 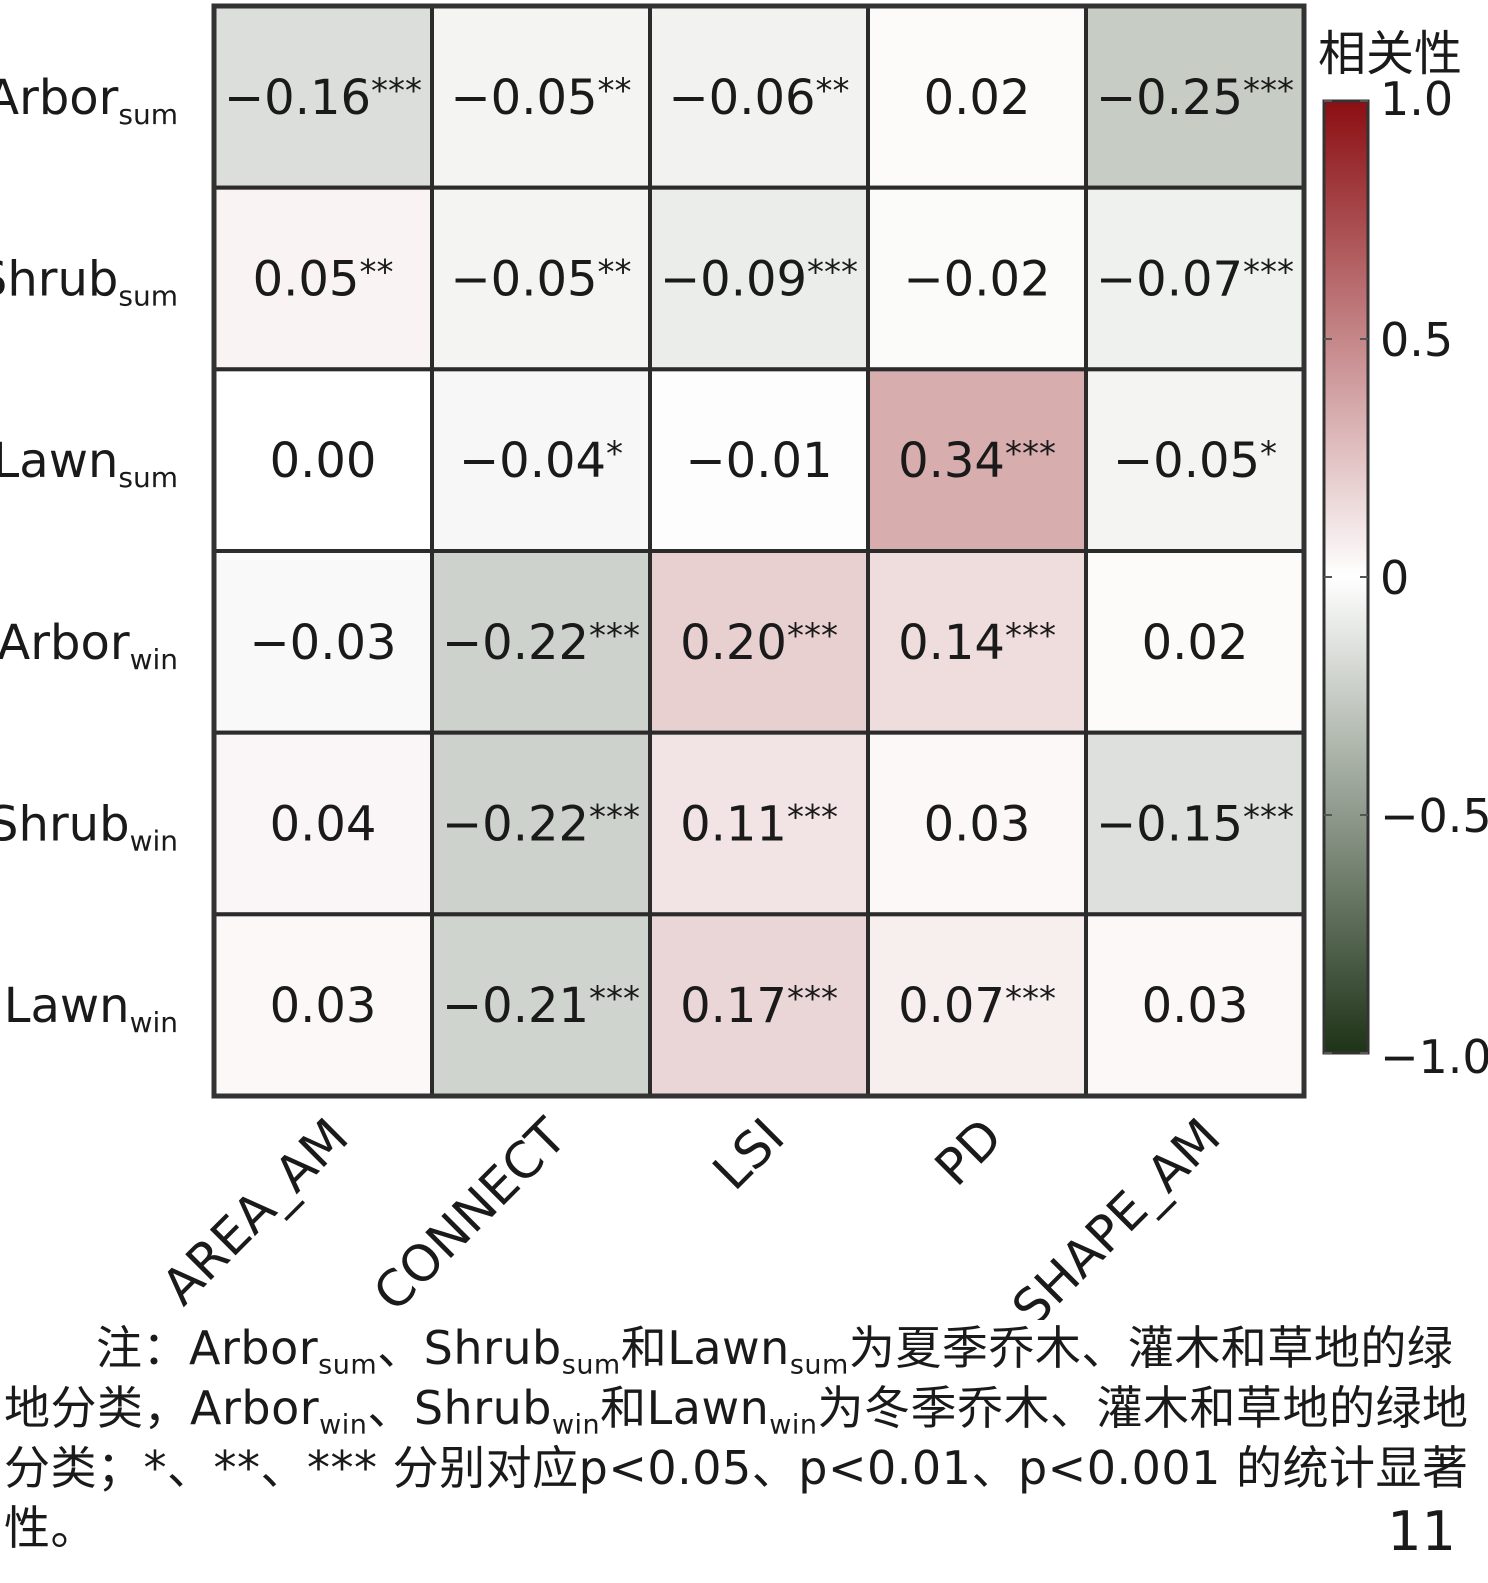 I want to click on cell-value-label: −0.21***, so click(x=541, y=1006).